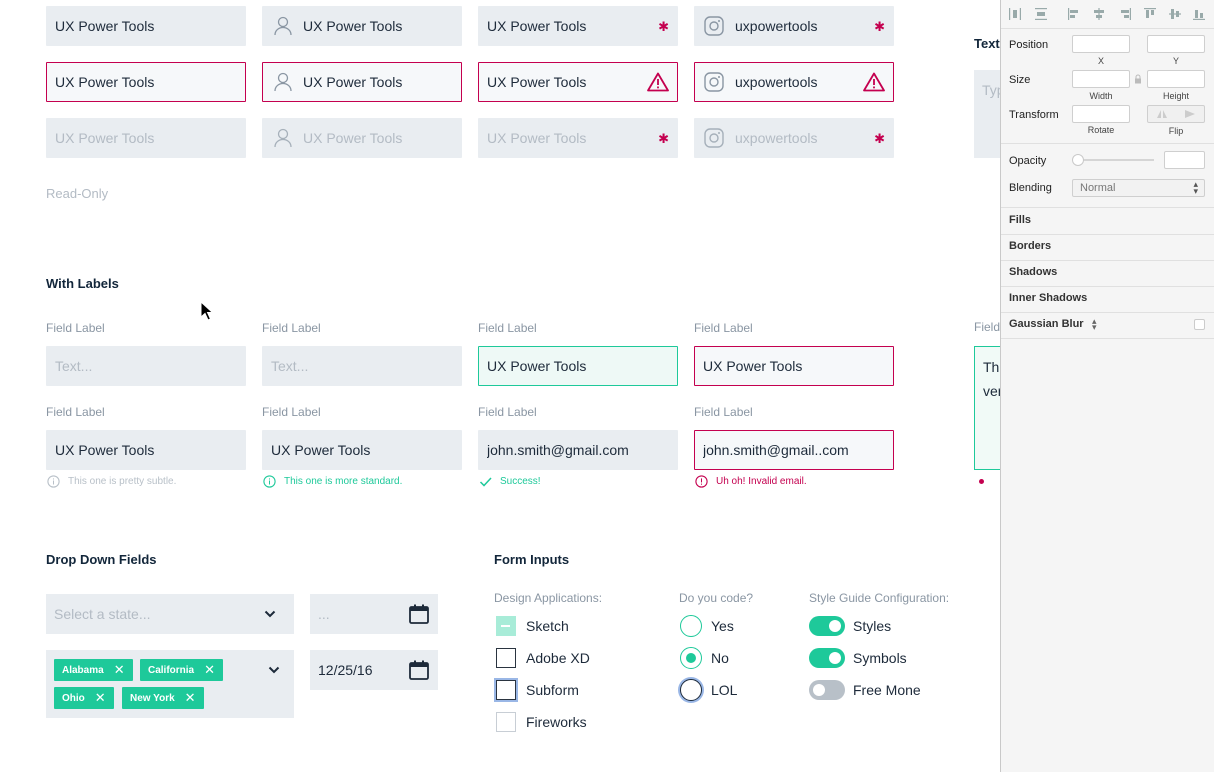  Describe the element at coordinates (987, 327) in the screenshot. I see `field-label-clipped: Field` at that location.